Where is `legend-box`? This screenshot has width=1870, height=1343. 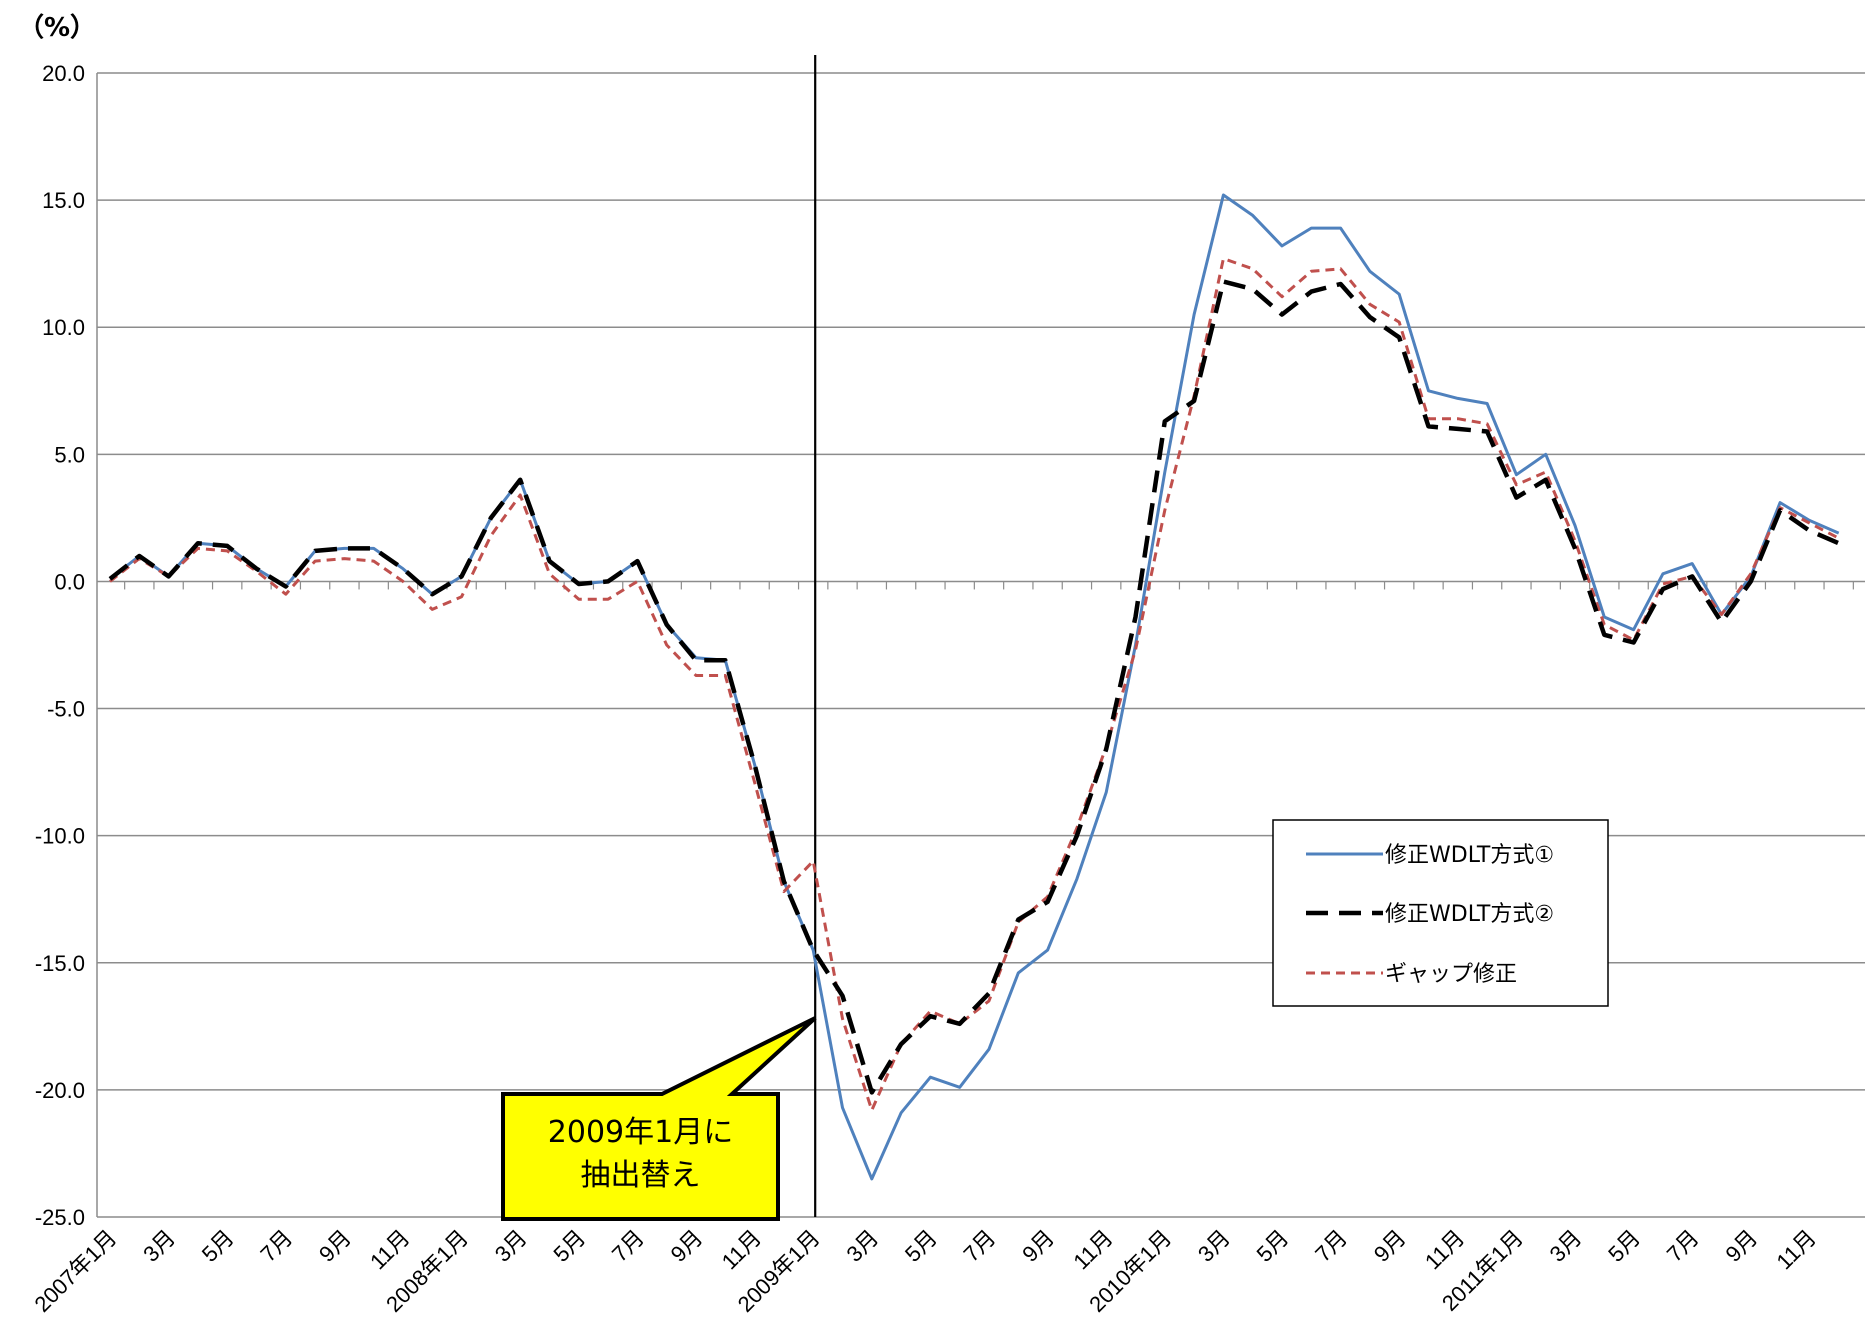
legend-box is located at coordinates (1440, 913).